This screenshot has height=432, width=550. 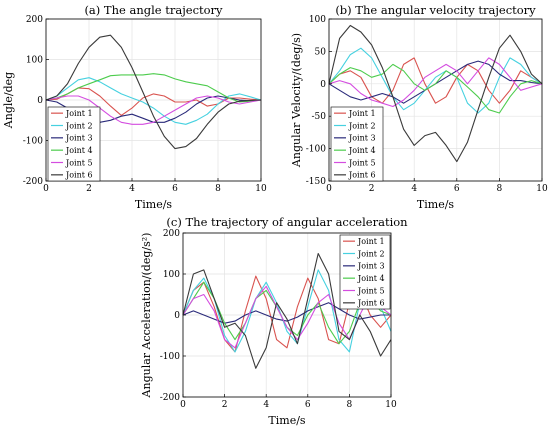 What do you see at coordinates (8, 100) in the screenshot?
I see `y-axis-label: Angle/deg` at bounding box center [8, 100].